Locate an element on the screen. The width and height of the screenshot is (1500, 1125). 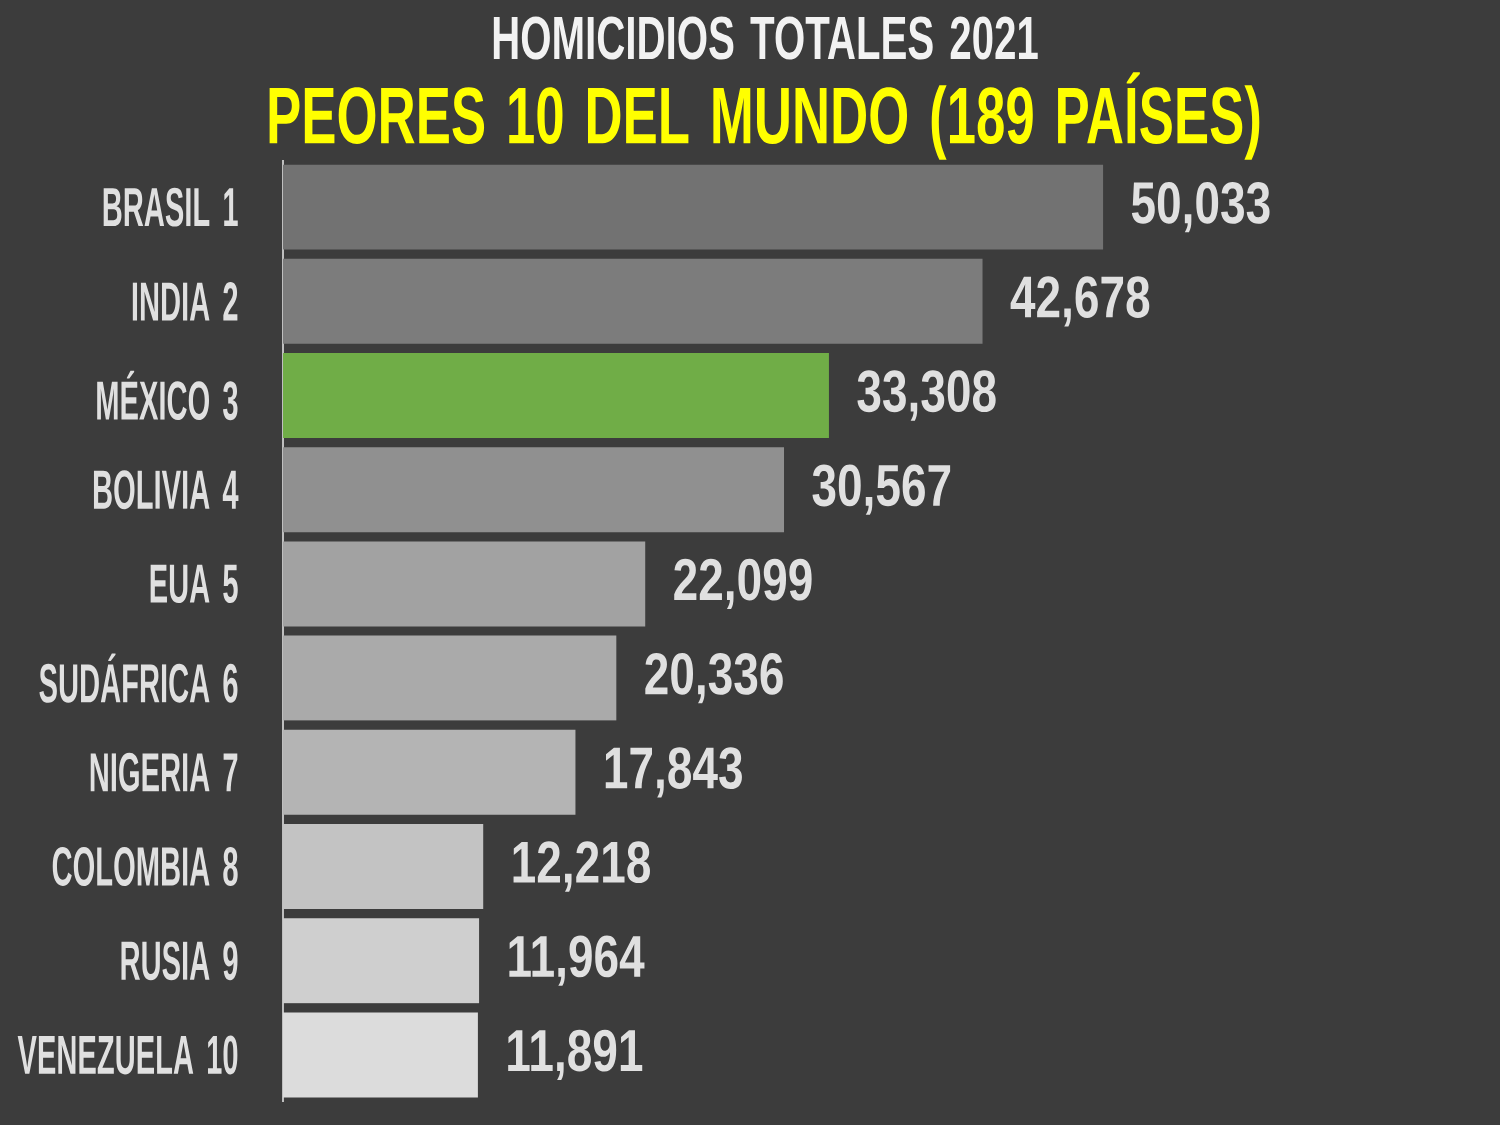
data-label: 50,033 is located at coordinates (1200, 207).